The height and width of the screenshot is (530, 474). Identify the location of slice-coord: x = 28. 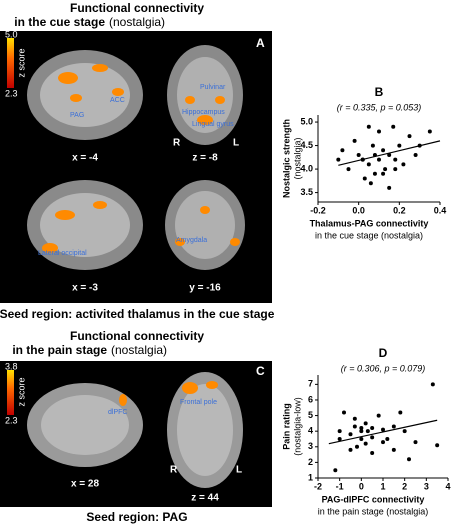
(85, 484).